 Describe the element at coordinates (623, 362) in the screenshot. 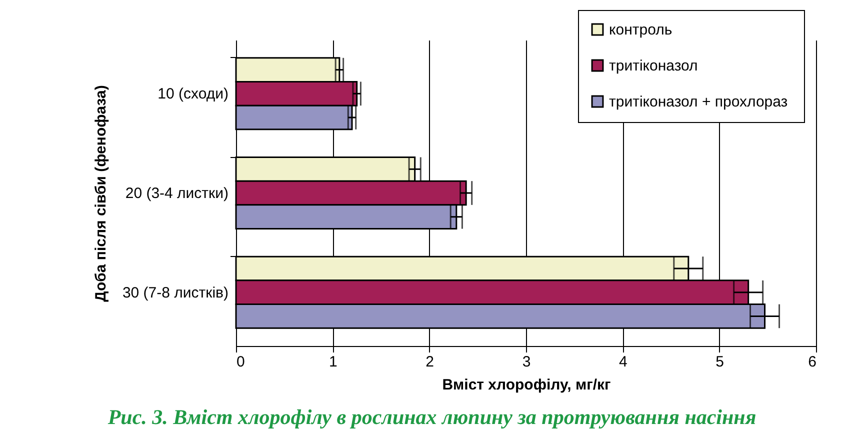

I see `x-tick-label: 4` at that location.